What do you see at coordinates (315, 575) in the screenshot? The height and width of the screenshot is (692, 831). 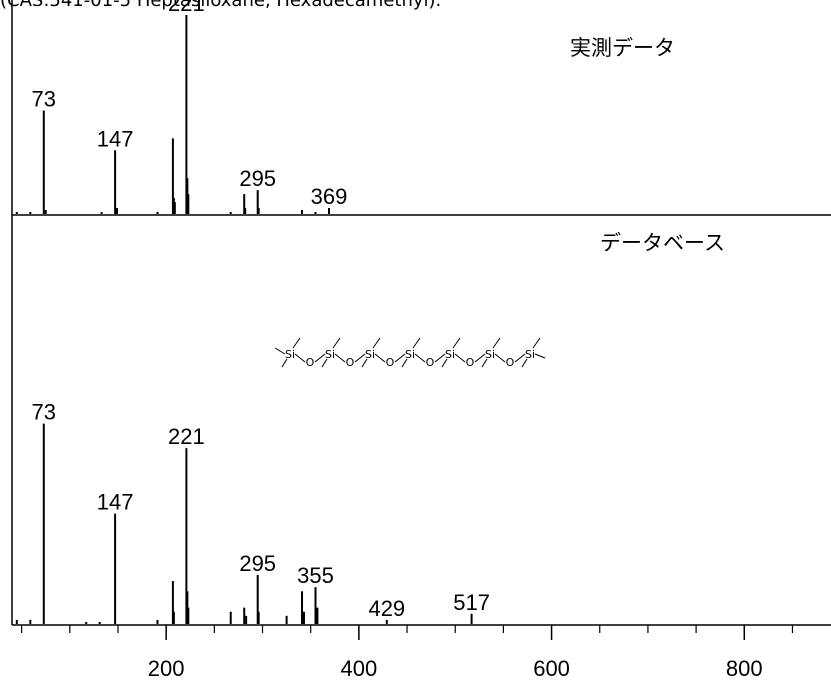 I see `peak-label: 355` at bounding box center [315, 575].